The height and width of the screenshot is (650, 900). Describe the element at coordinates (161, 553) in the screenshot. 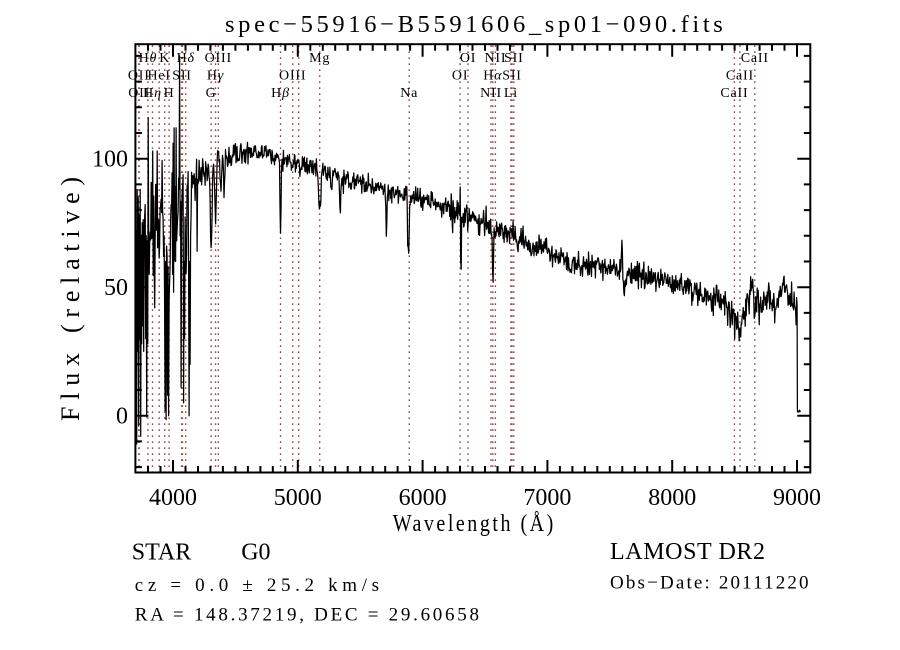

I see `svg-text: STAR` at that location.